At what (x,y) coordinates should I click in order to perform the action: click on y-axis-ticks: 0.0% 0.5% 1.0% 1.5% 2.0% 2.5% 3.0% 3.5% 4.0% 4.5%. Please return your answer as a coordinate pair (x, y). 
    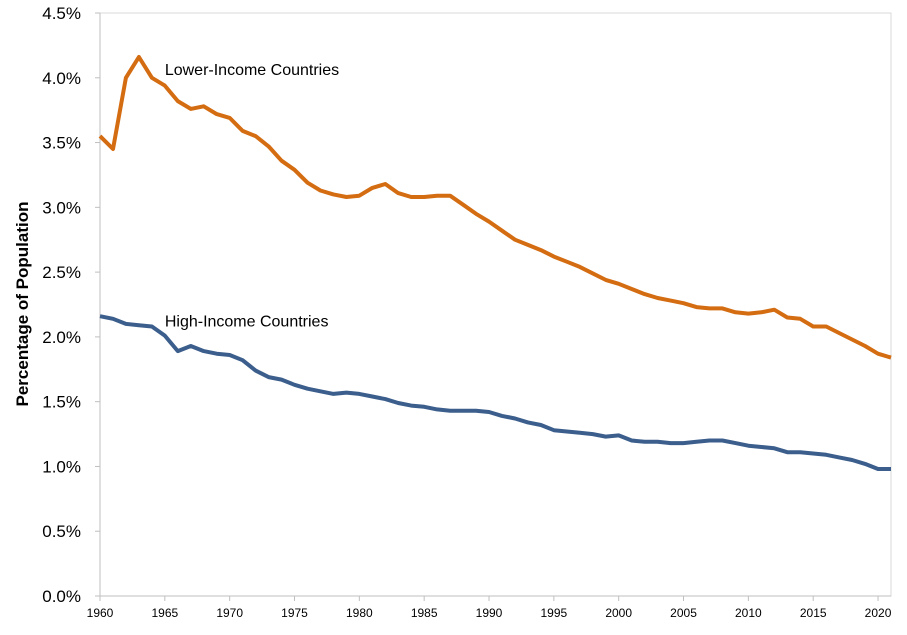
    Looking at the image, I should click on (71, 305).